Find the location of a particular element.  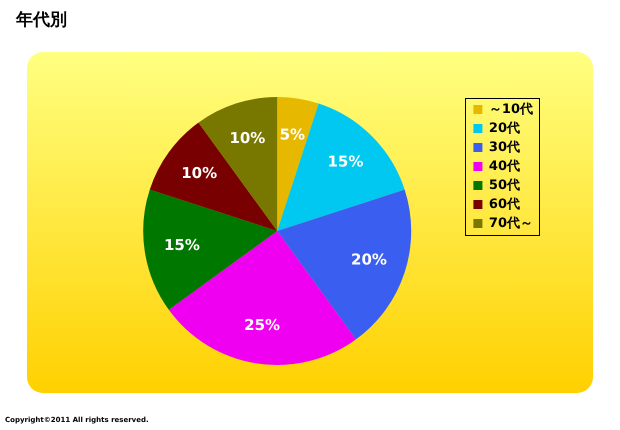

data-label: 25% is located at coordinates (262, 325).